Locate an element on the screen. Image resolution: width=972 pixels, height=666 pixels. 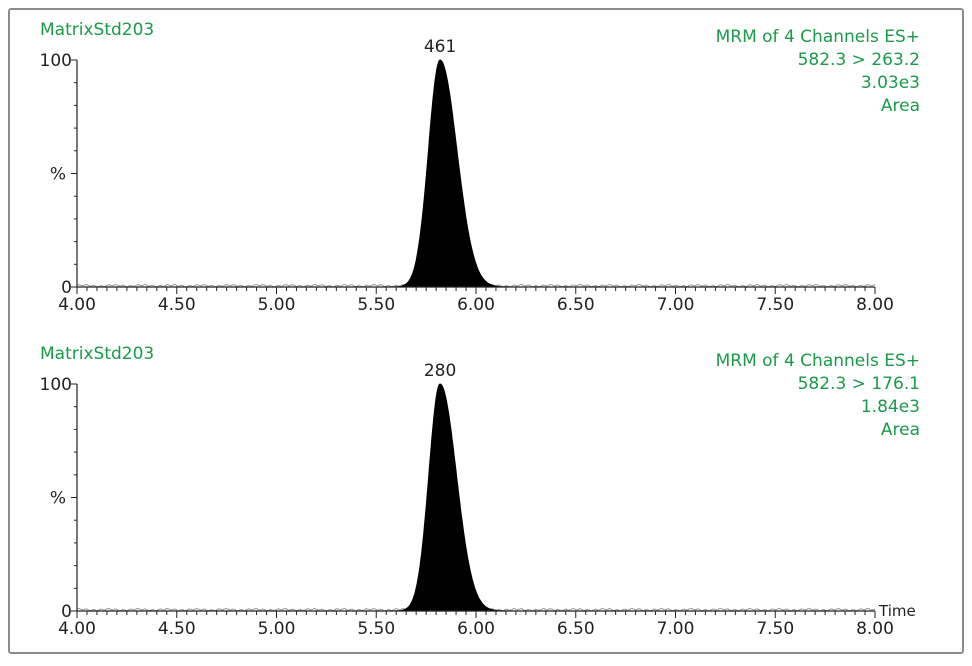
intensity-value: 3.03e3 is located at coordinates (890, 83).